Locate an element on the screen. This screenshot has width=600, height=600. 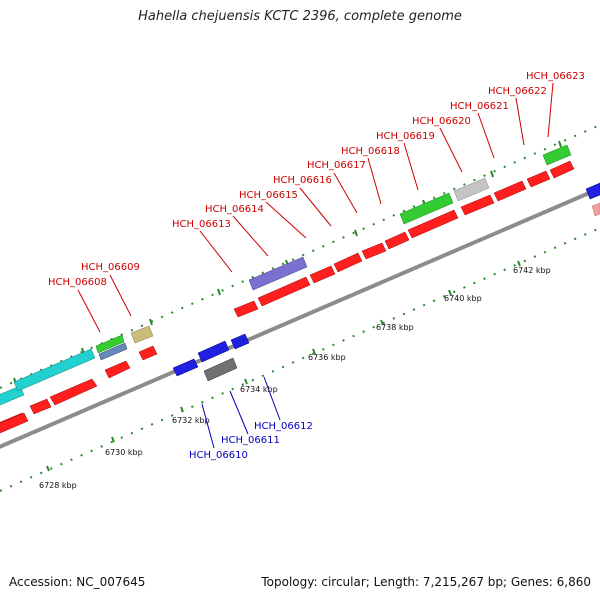
gene-label-HCH_06619: HCH_06619 is located at coordinates (405, 136).